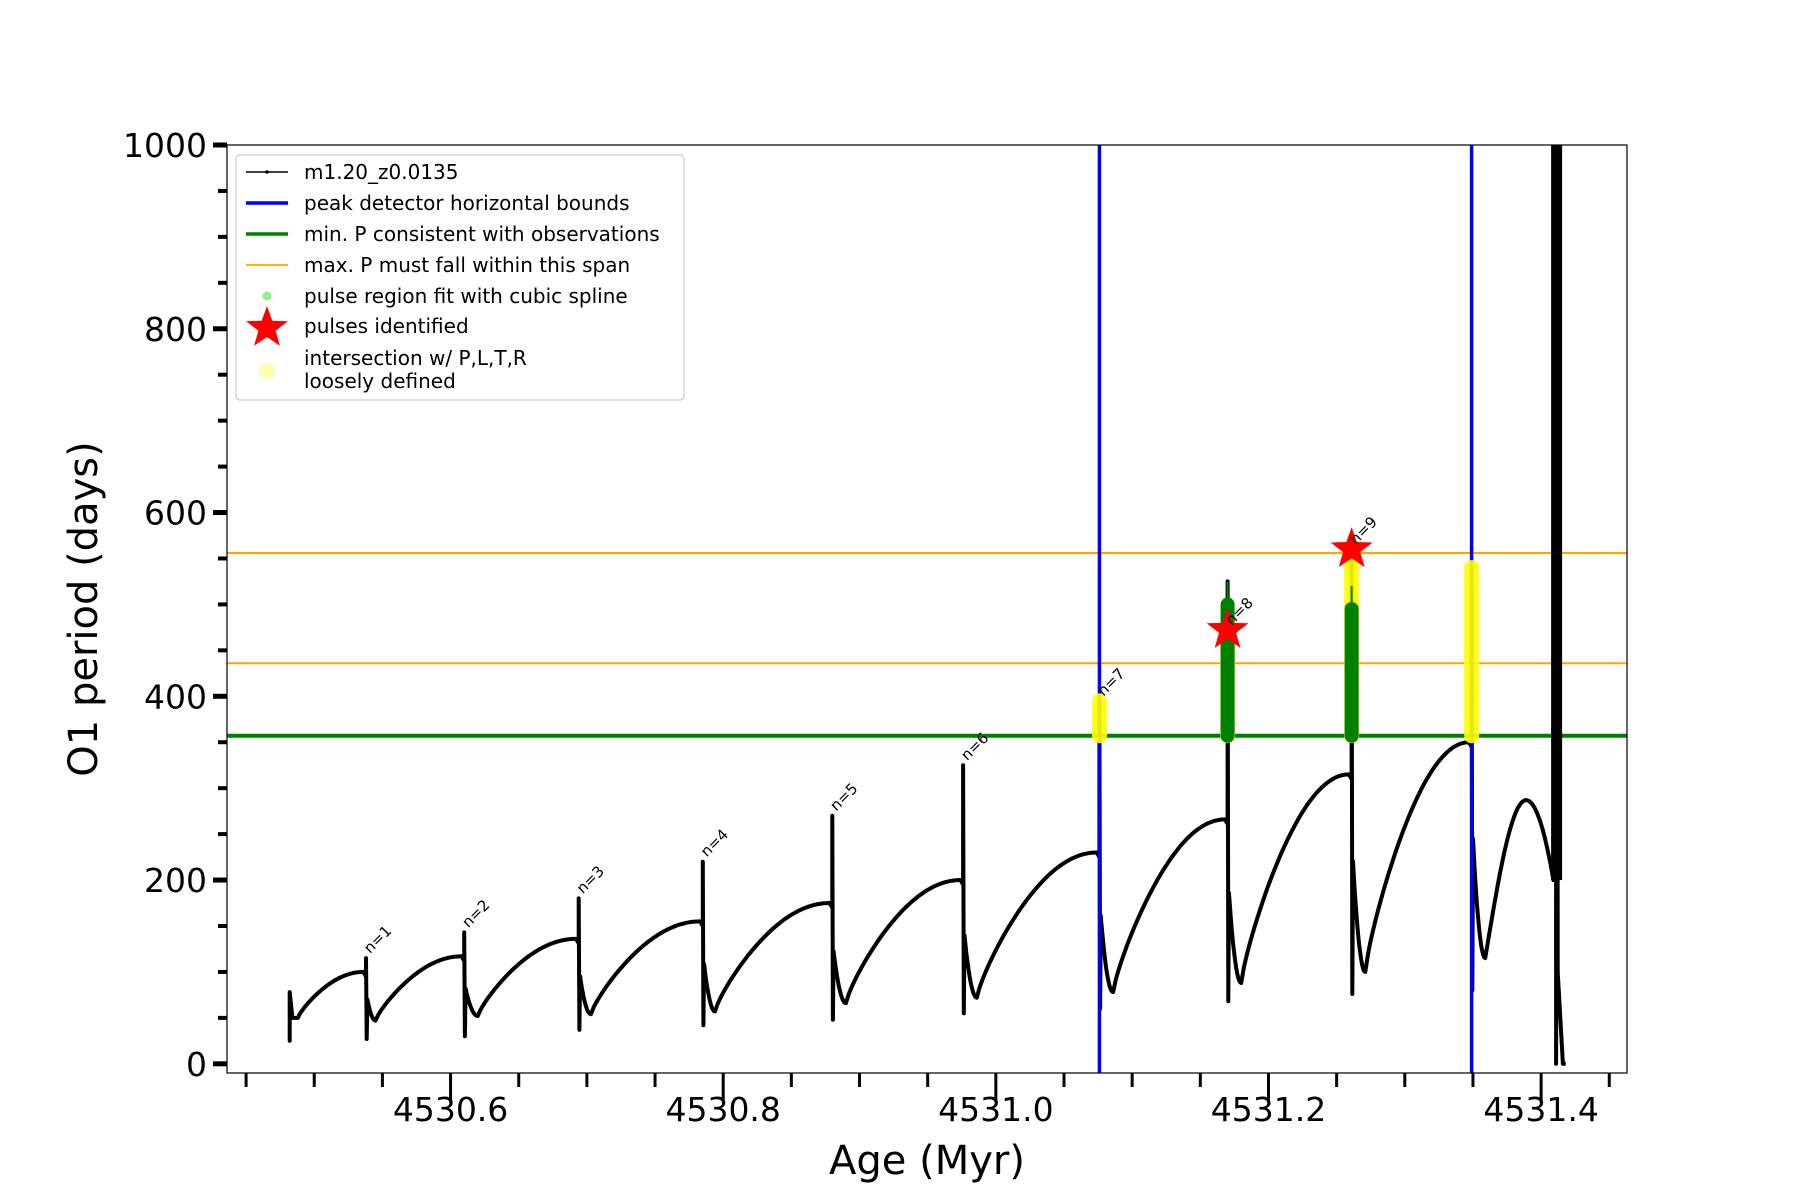  I want to click on legend-label: pulse region fit with cubic spline, so click(466, 296).